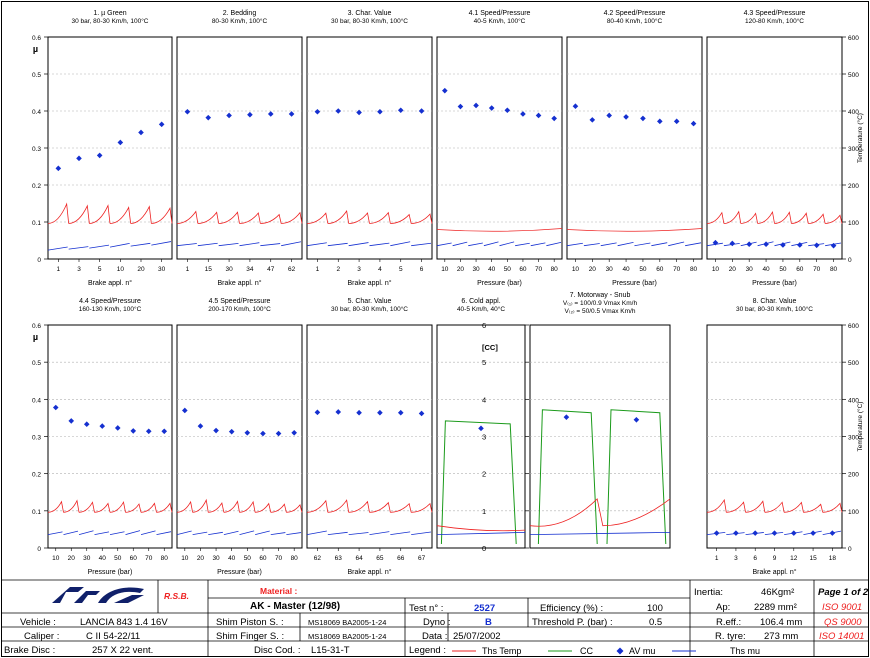  What do you see at coordinates (240, 13) in the screenshot?
I see `panel-title: 2. Bedding` at bounding box center [240, 13].